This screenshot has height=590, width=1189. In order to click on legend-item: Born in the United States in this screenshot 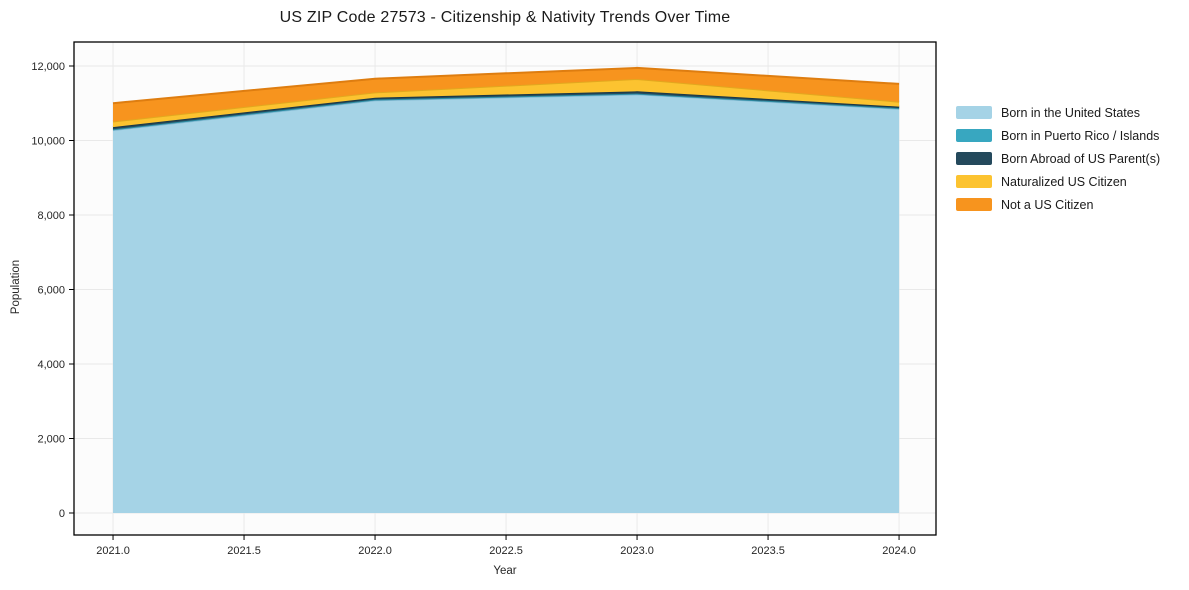, I will do `click(1058, 112)`.